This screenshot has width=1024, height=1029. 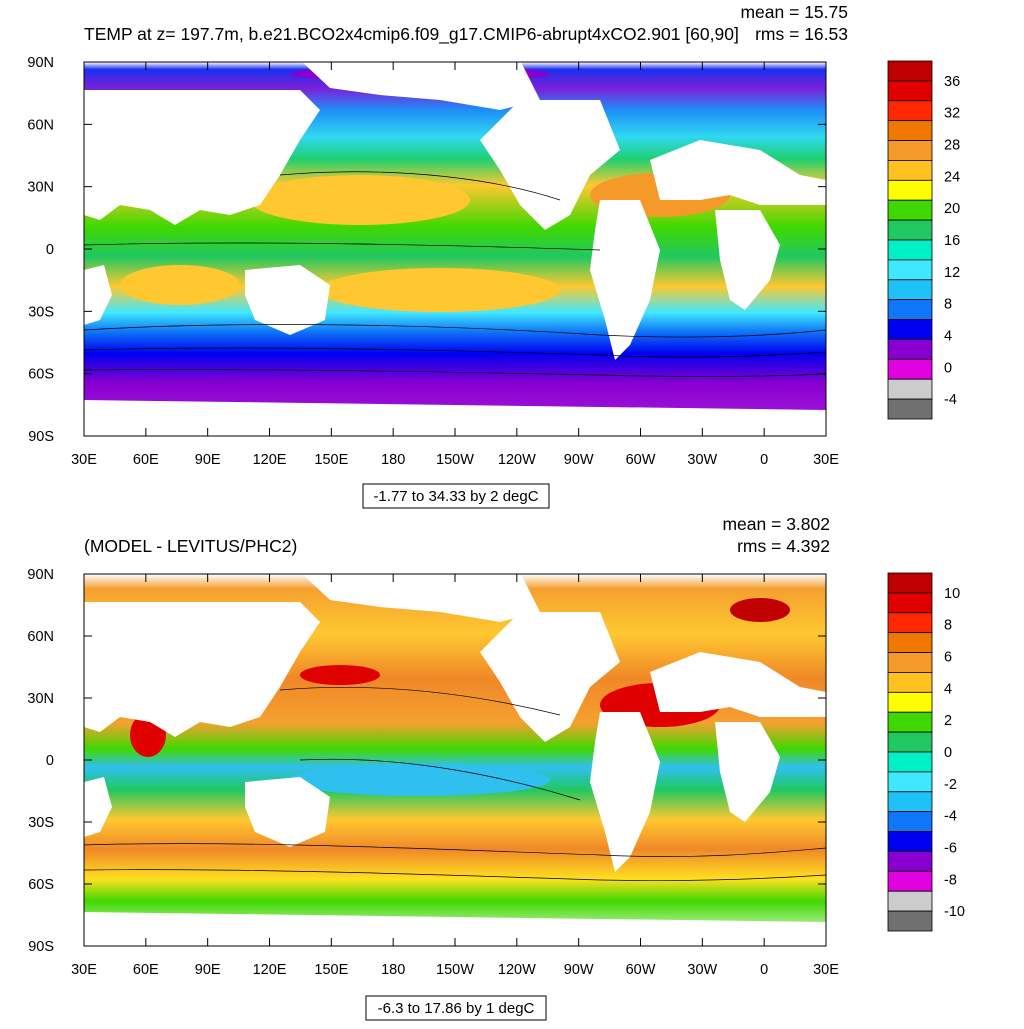 I want to click on panel-2-rms: rms = 4.392, so click(x=783, y=546).